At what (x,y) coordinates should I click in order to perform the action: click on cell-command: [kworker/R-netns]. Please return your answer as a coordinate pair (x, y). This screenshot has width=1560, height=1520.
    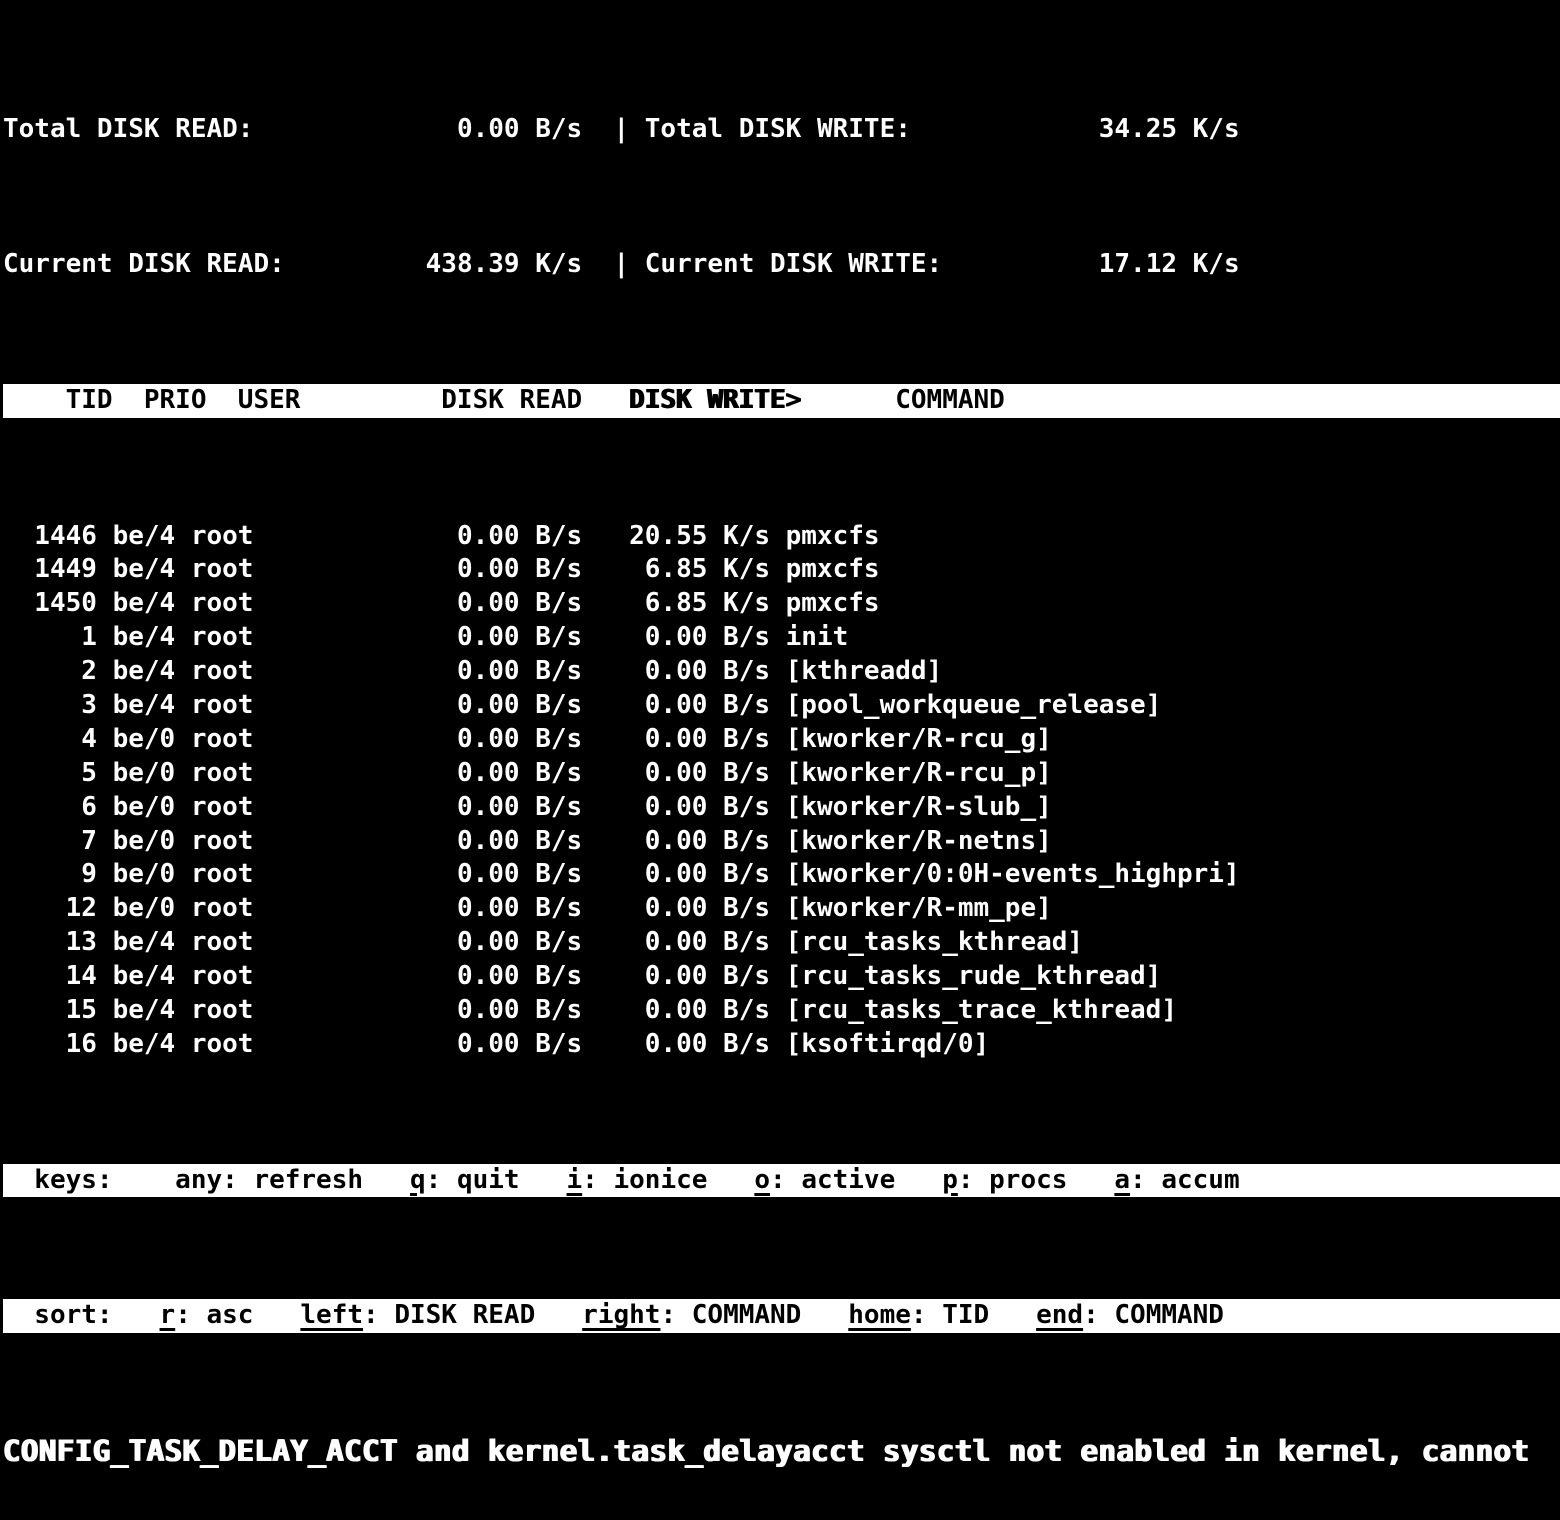
    Looking at the image, I should click on (918, 840).